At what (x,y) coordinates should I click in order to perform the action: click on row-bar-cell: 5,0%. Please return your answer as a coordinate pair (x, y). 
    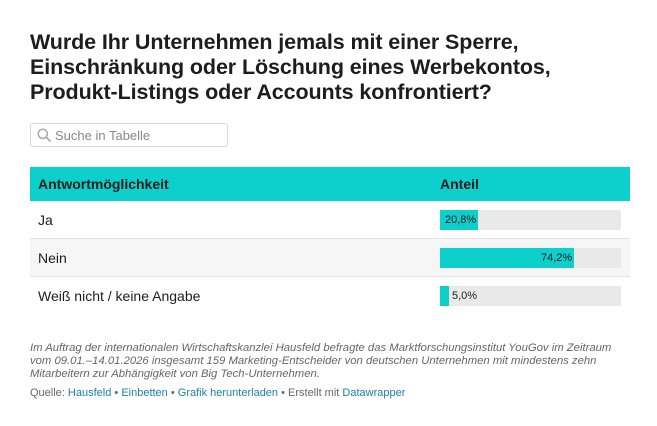
    Looking at the image, I should click on (531, 296).